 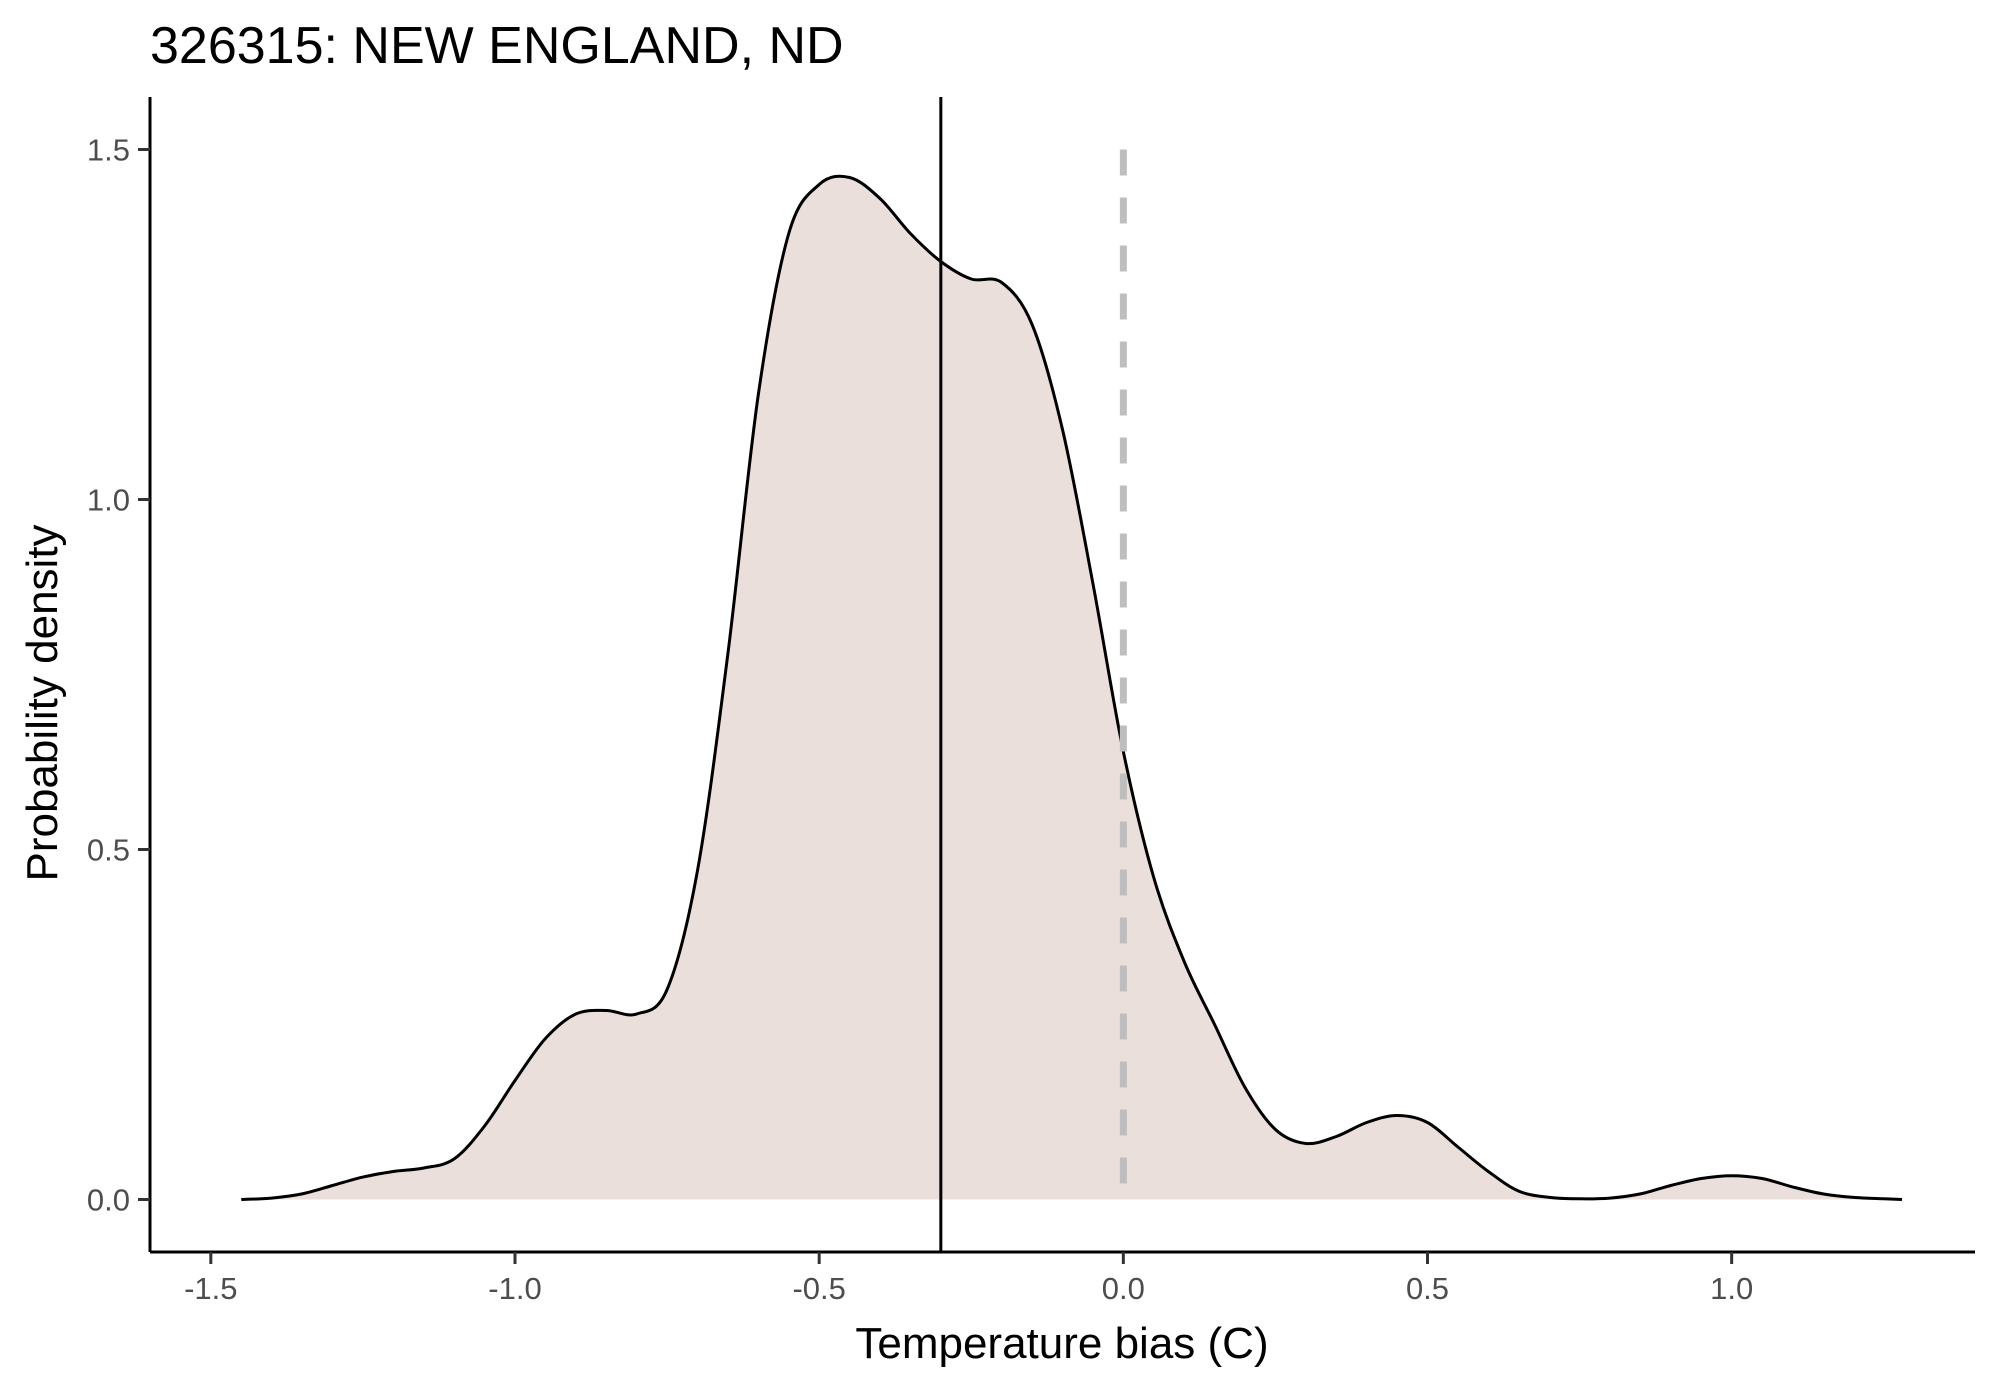 I want to click on x-tick-label: -0.5, so click(x=818, y=1288).